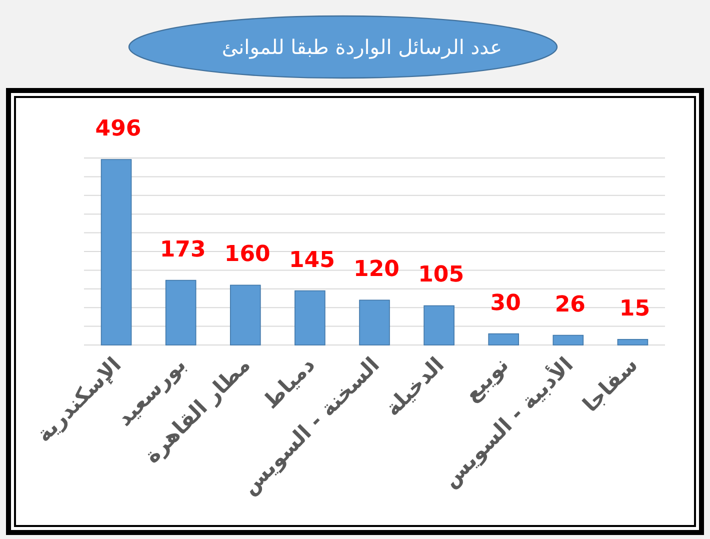  What do you see at coordinates (414, 386) in the screenshot?
I see `x-tick-label: الدخيلة` at bounding box center [414, 386].